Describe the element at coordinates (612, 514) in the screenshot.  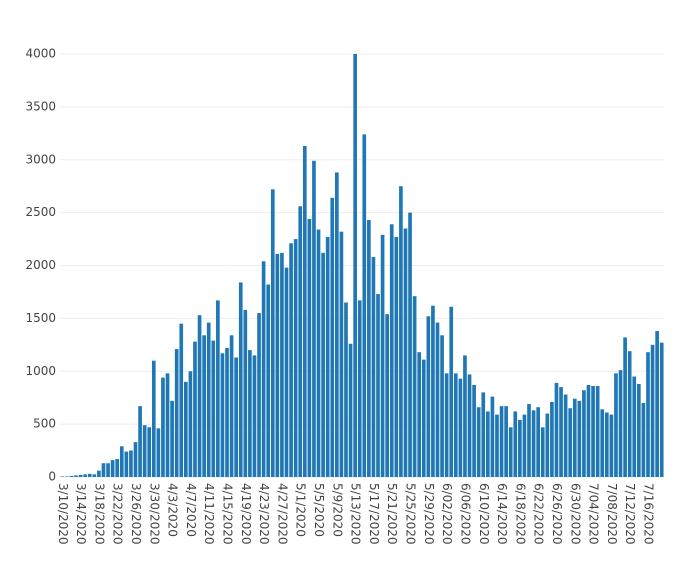
I see `x-tick-label: 7/08/2020` at that location.